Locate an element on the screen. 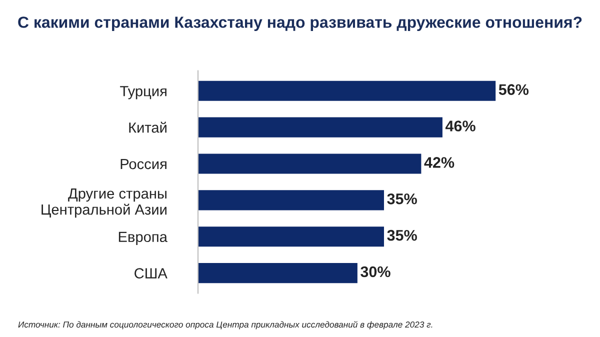 This screenshot has height=337, width=600. y-tick-label: Другие страны Центральной Азии is located at coordinates (104, 203).